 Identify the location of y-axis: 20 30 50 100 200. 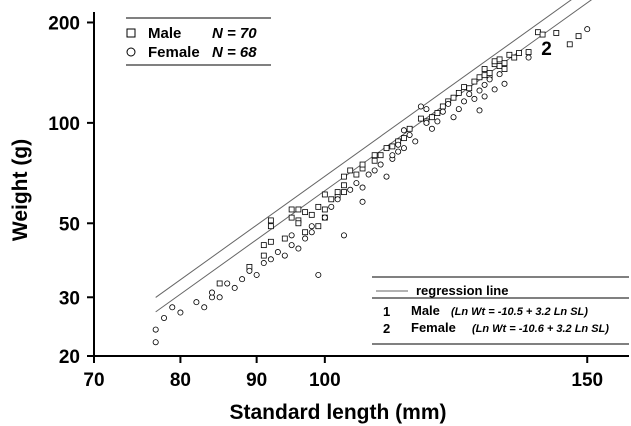
(71, 190).